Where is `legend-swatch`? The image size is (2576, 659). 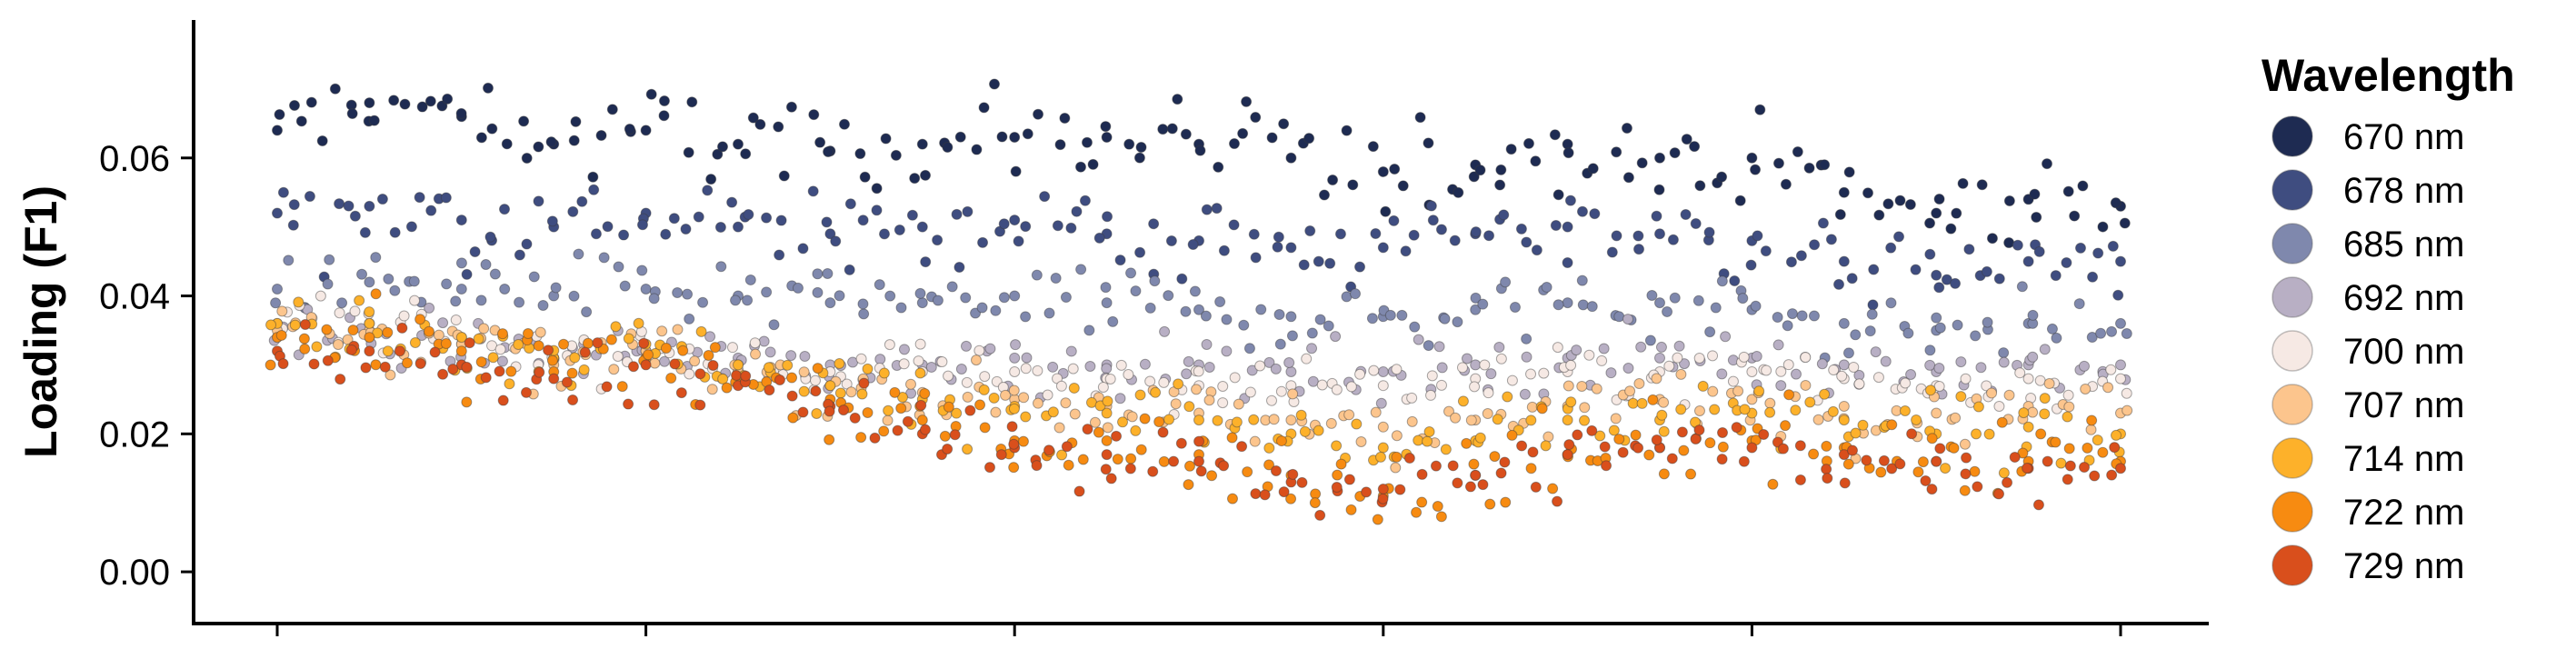
legend-swatch is located at coordinates (2292, 190).